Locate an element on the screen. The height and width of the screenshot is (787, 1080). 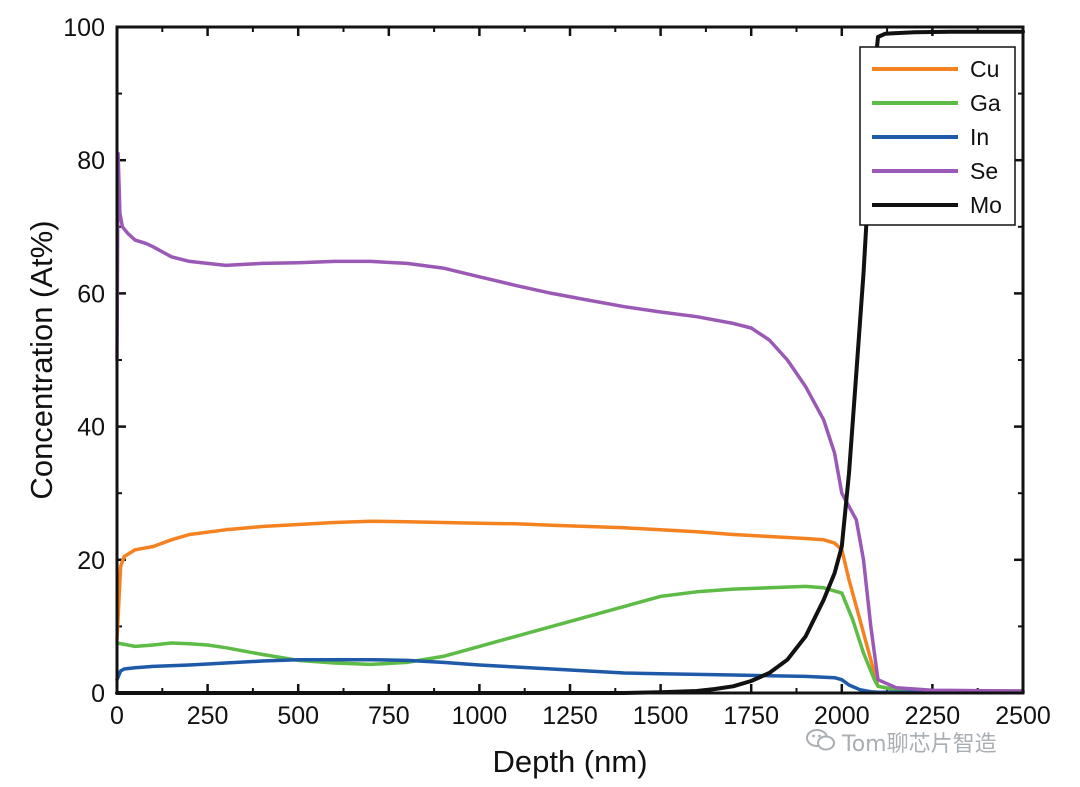
x-tick-label: 500 is located at coordinates (298, 716).